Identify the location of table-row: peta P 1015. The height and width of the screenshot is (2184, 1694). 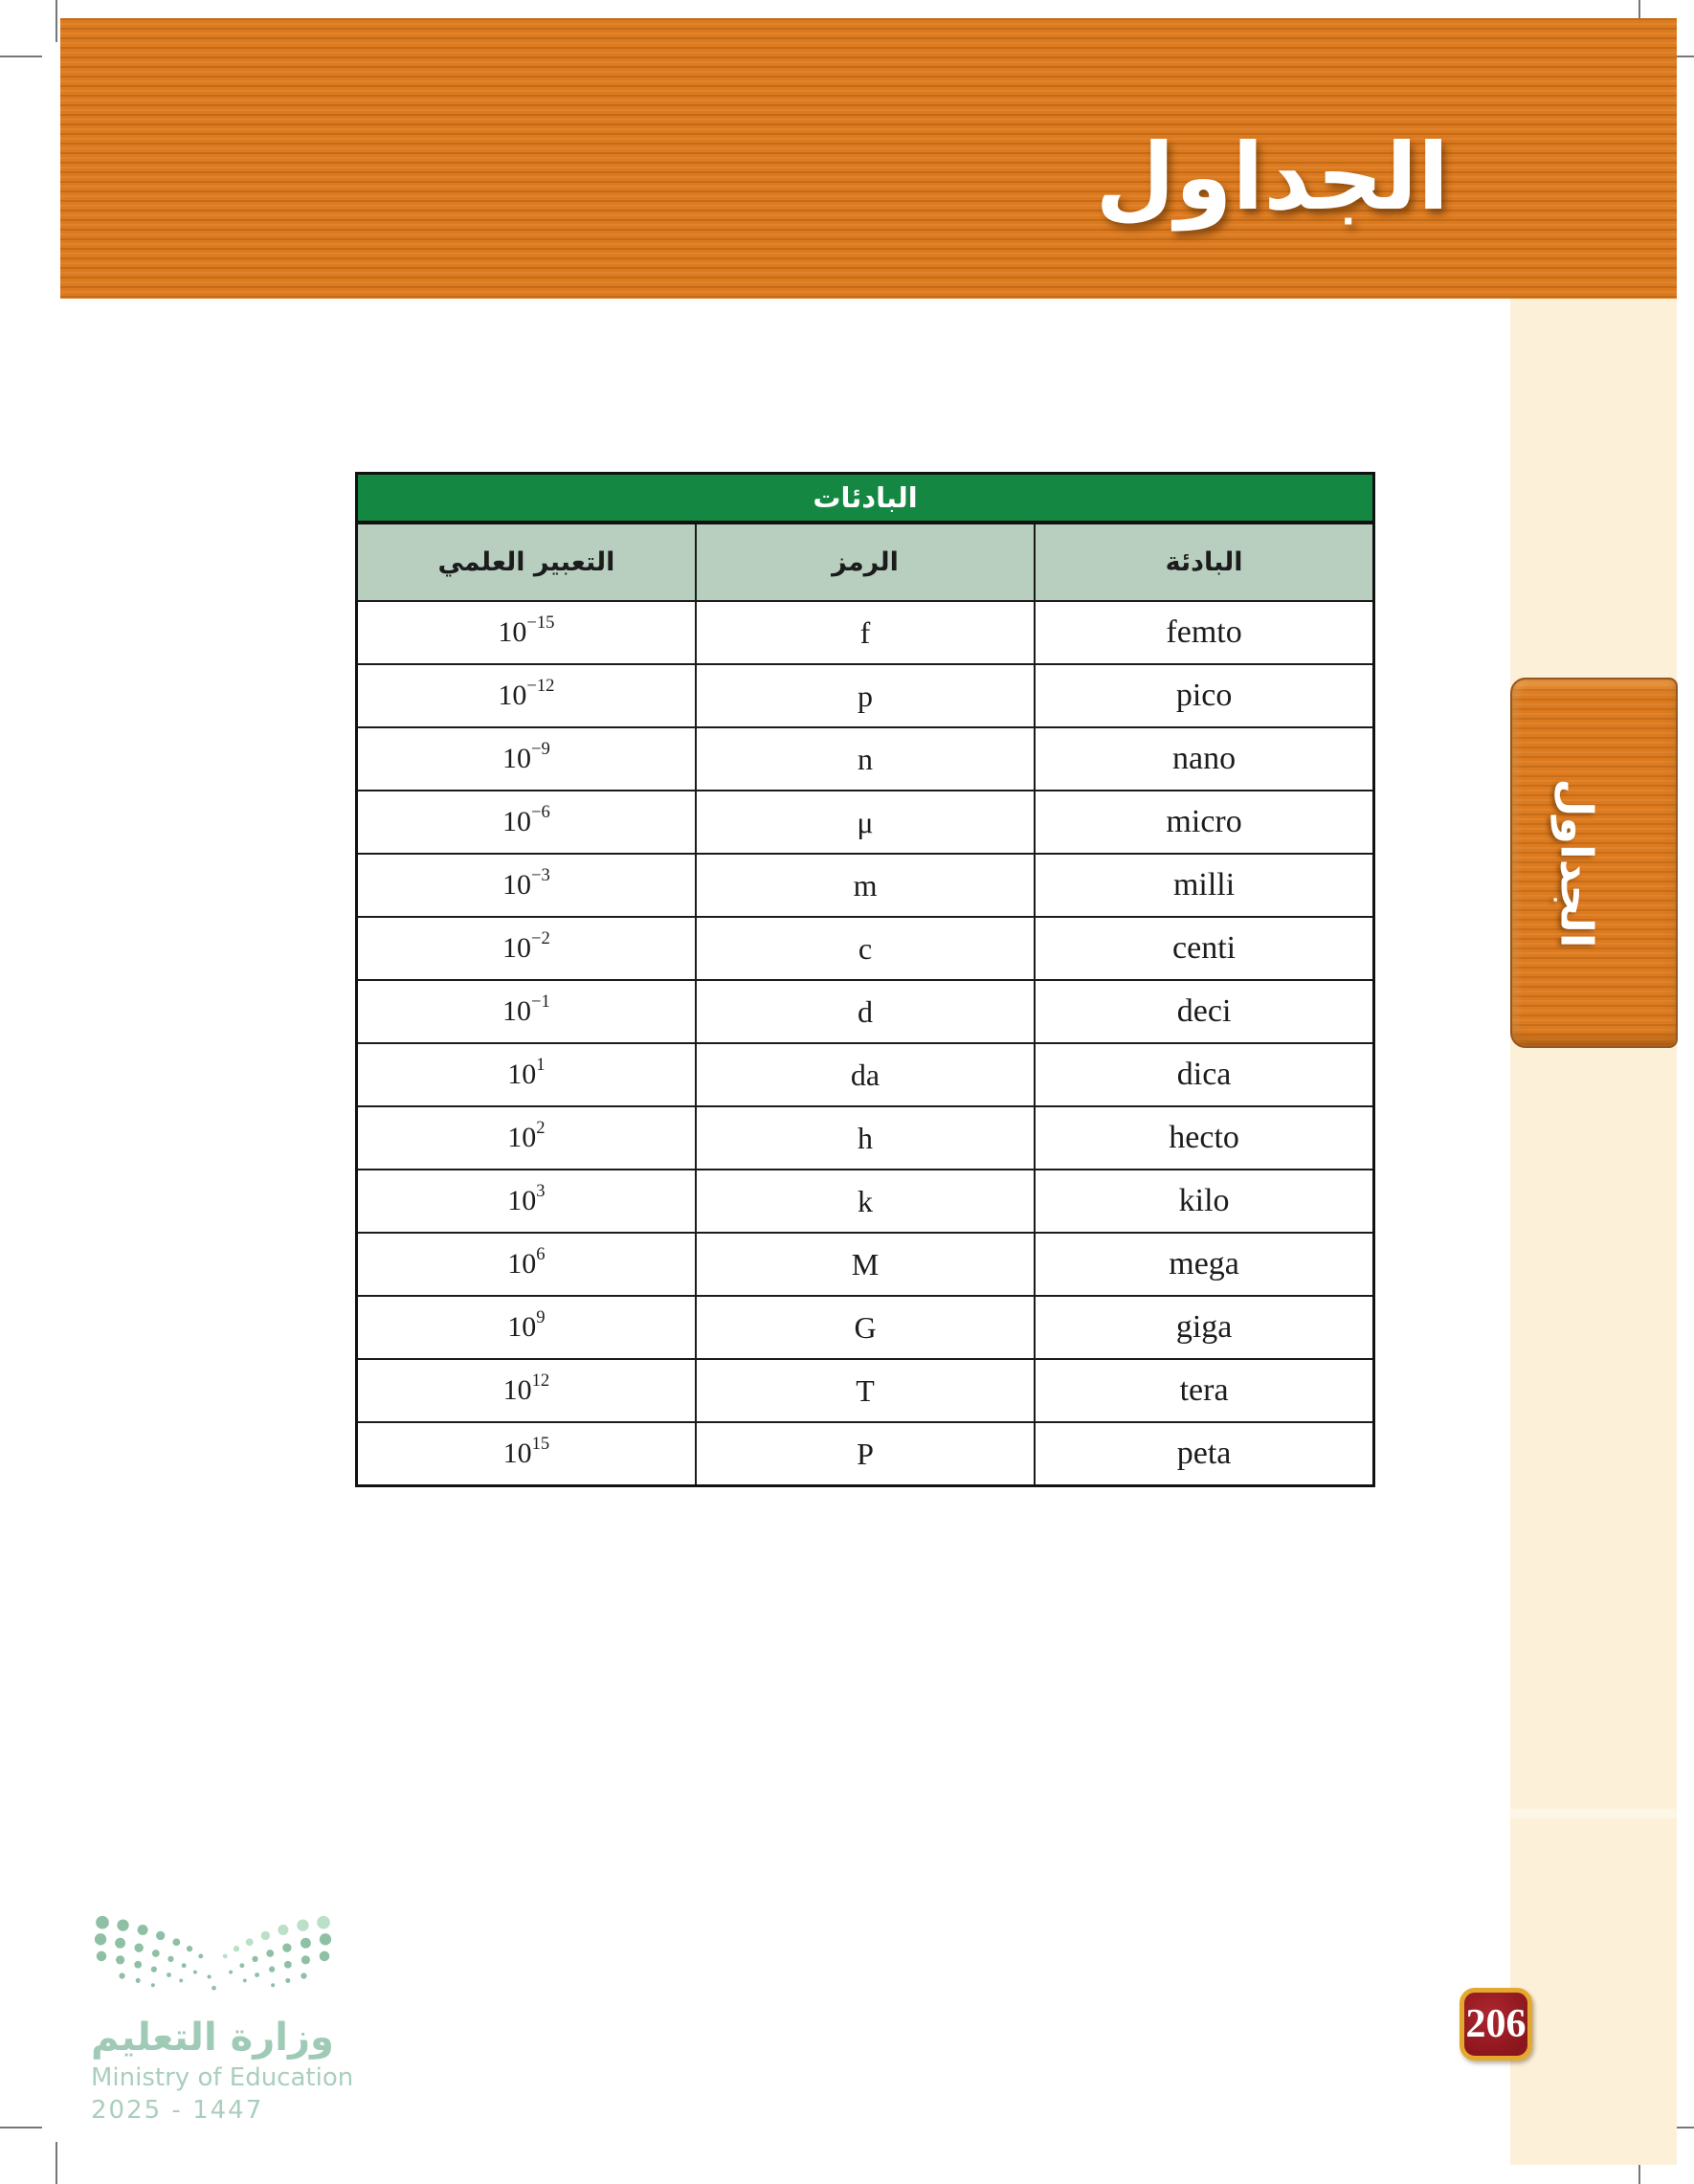
(865, 1454).